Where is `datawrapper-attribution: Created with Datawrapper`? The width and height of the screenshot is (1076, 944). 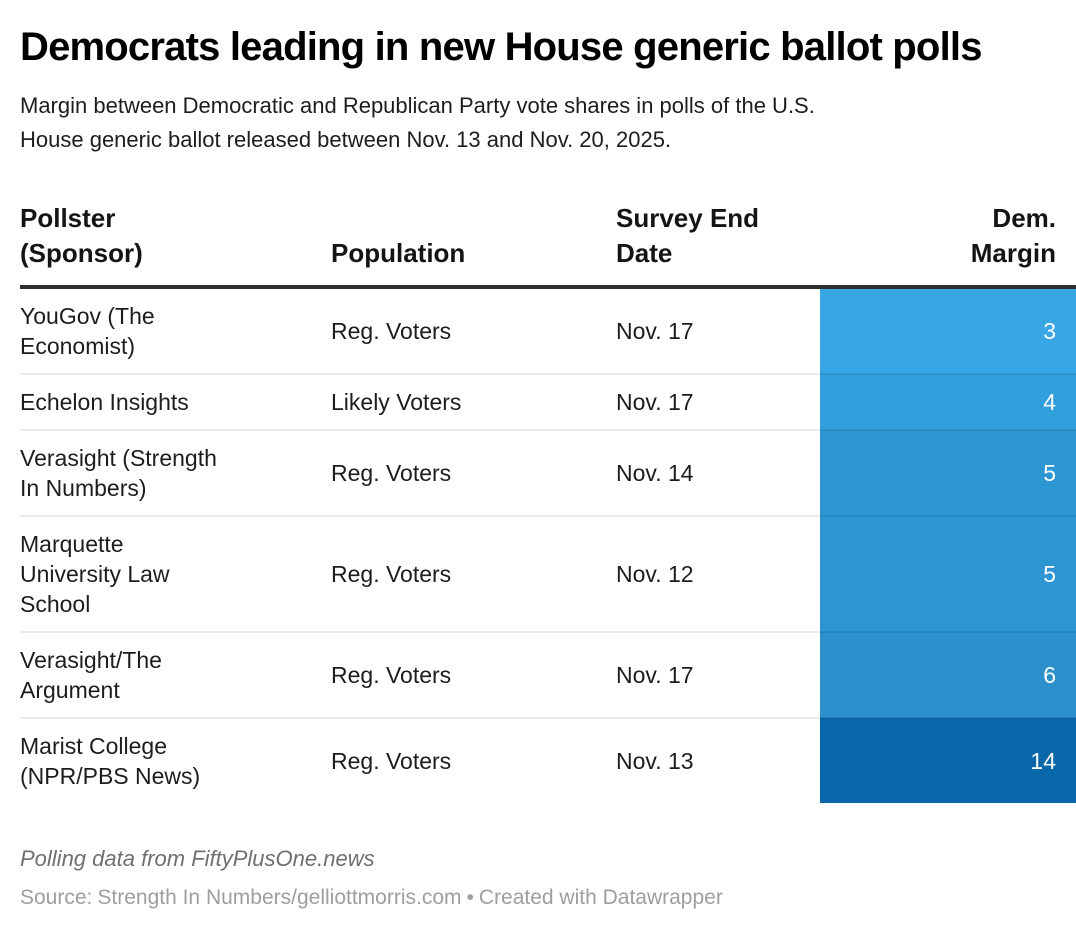 datawrapper-attribution: Created with Datawrapper is located at coordinates (600, 898).